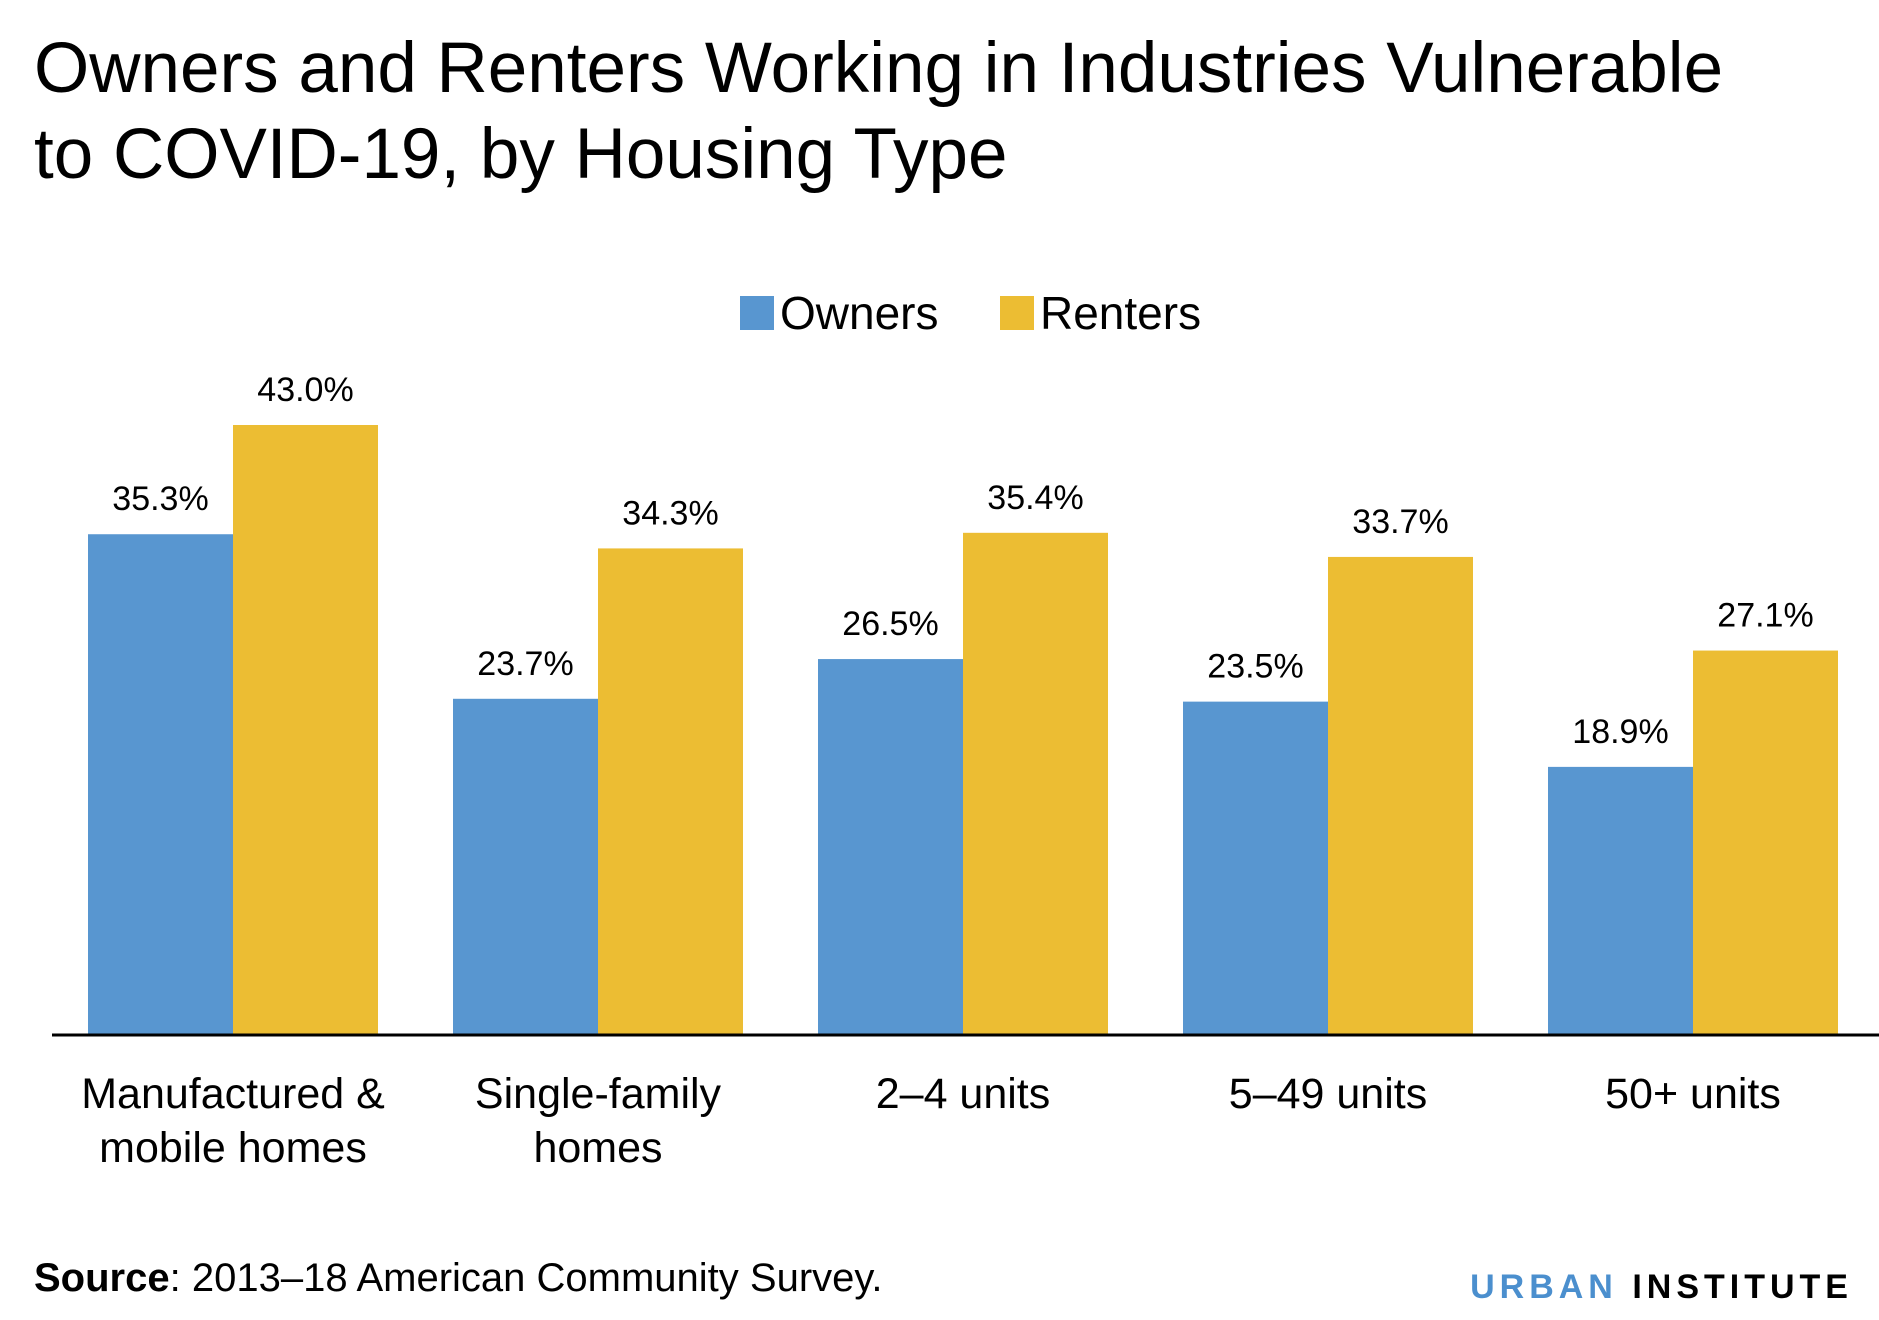 This screenshot has width=1879, height=1320. I want to click on data-label-owners-4: 23.5%, so click(1255, 667).